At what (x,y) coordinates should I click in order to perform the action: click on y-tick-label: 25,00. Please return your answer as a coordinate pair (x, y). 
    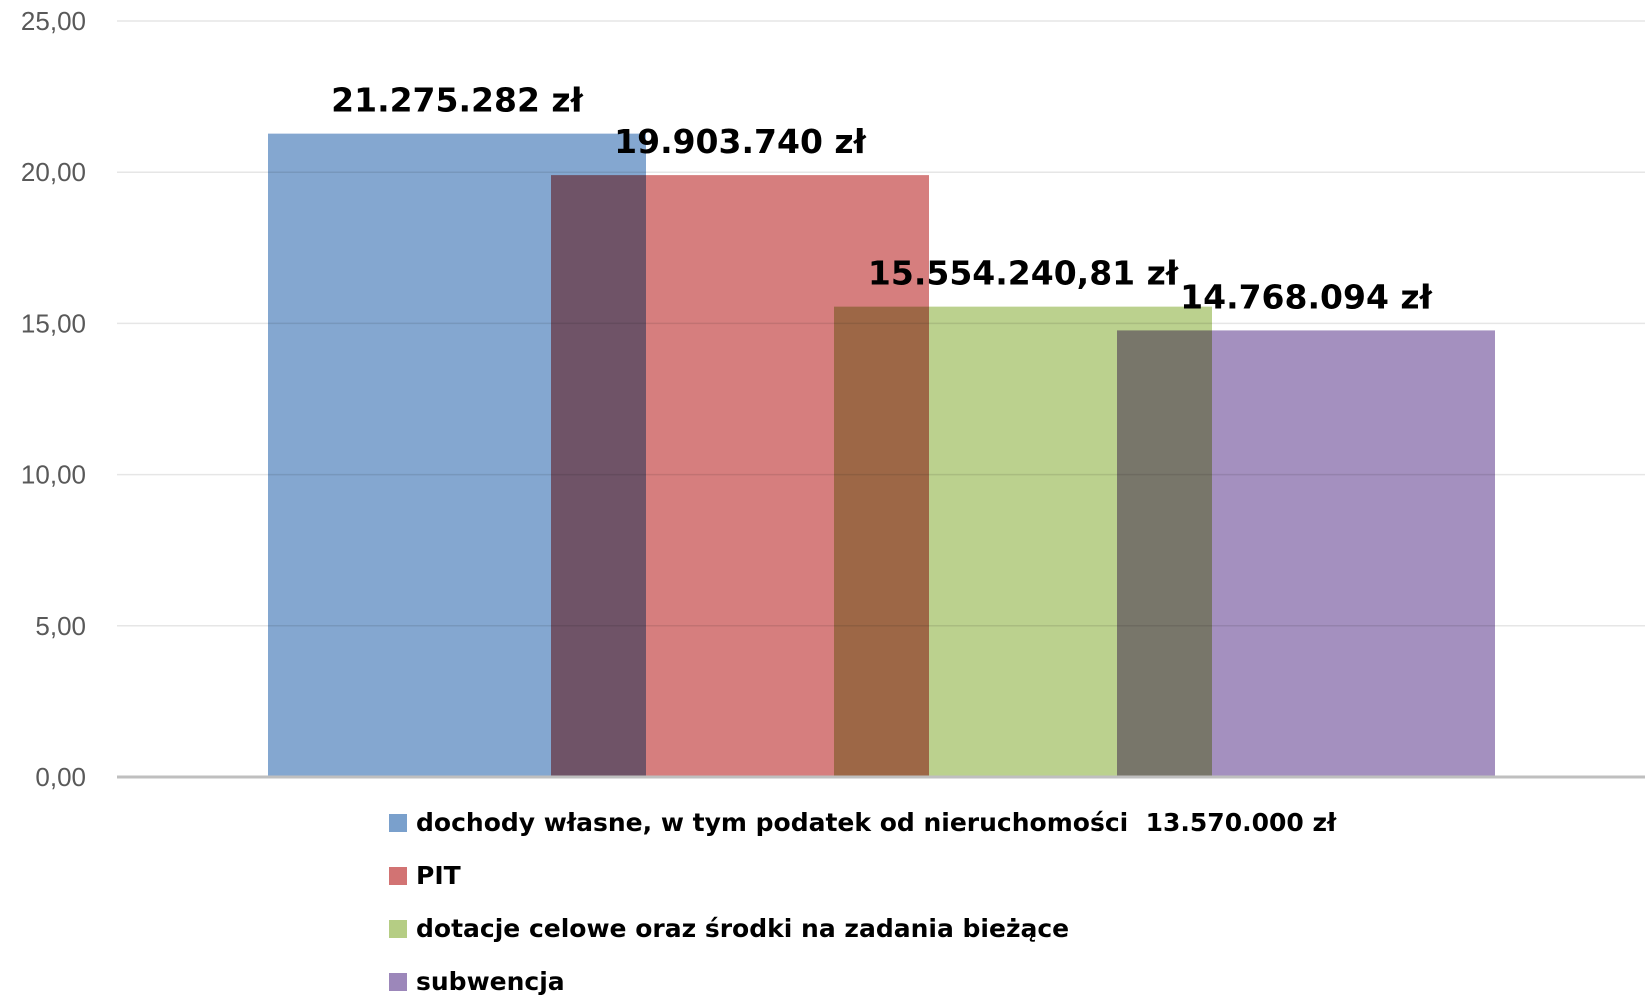
    Looking at the image, I should click on (53, 21).